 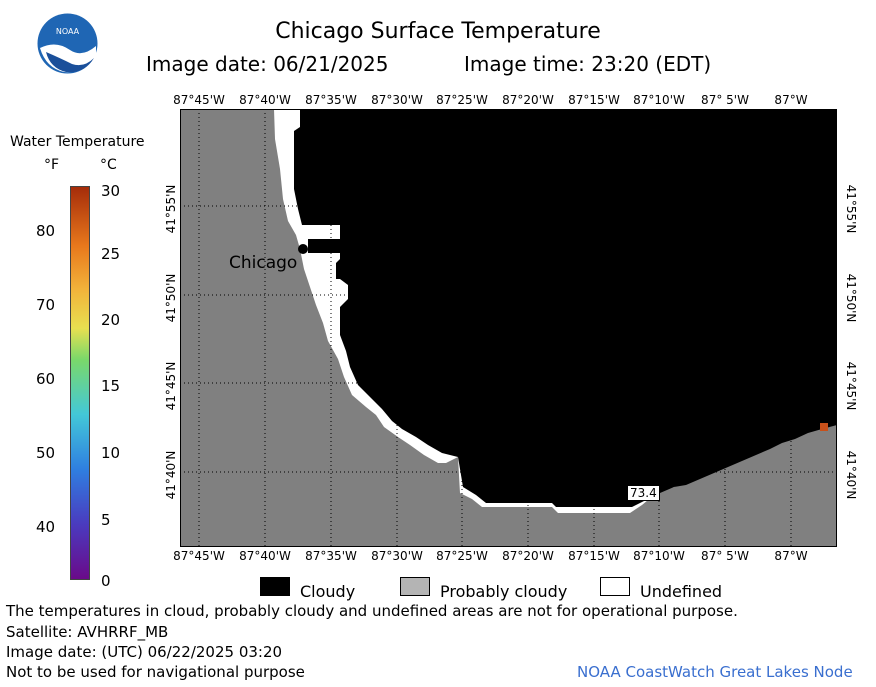 What do you see at coordinates (415, 586) in the screenshot?
I see `legend-probably-cloudy-swatch` at bounding box center [415, 586].